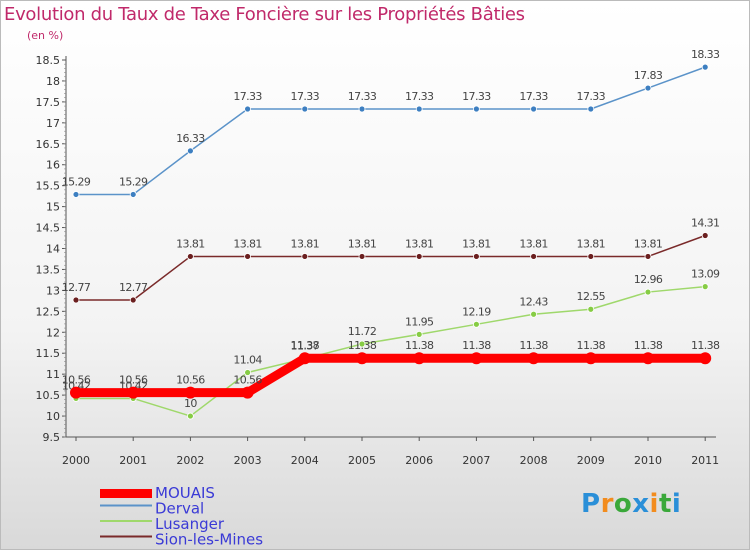 The height and width of the screenshot is (550, 750). Describe the element at coordinates (362, 331) in the screenshot. I see `data-label: 11.72` at that location.